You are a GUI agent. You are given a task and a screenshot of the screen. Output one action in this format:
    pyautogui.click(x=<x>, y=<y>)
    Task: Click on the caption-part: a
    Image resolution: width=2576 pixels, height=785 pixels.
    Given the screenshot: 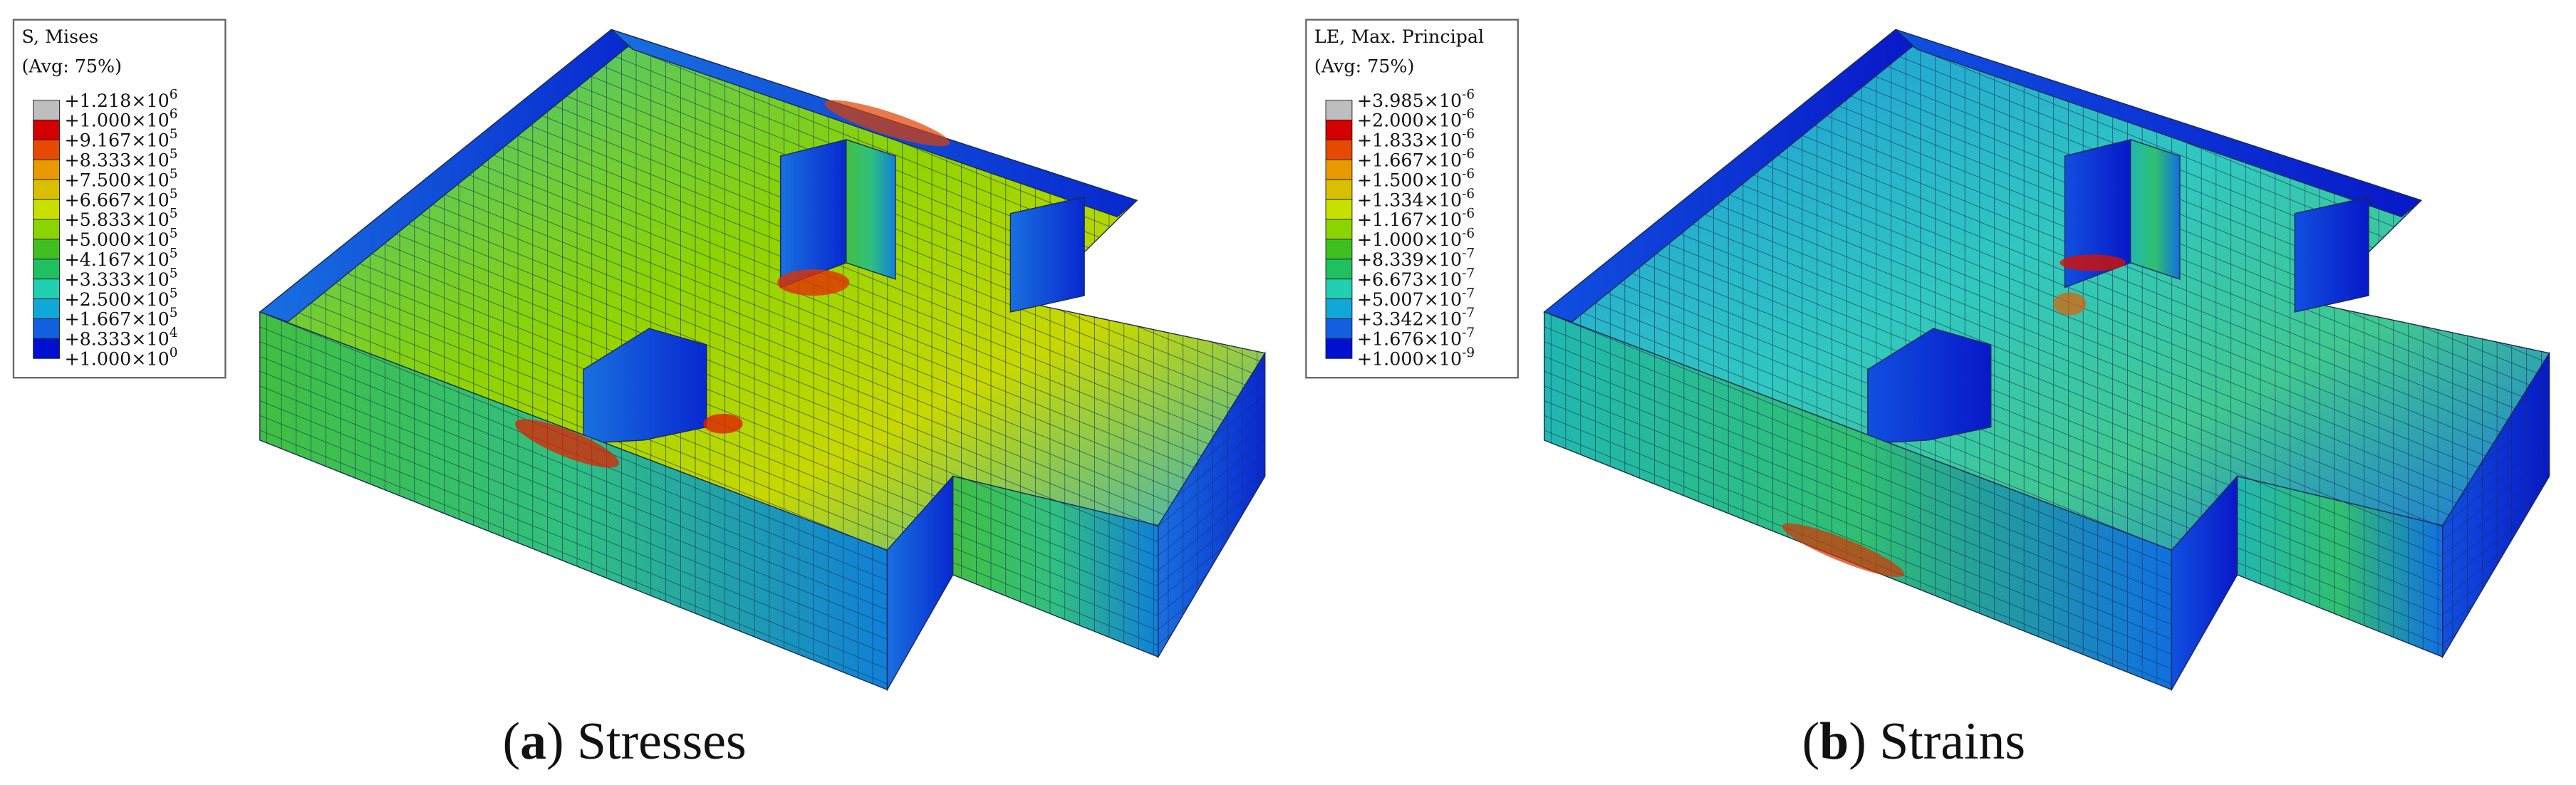 What is the action you would take?
    pyautogui.click(x=533, y=741)
    